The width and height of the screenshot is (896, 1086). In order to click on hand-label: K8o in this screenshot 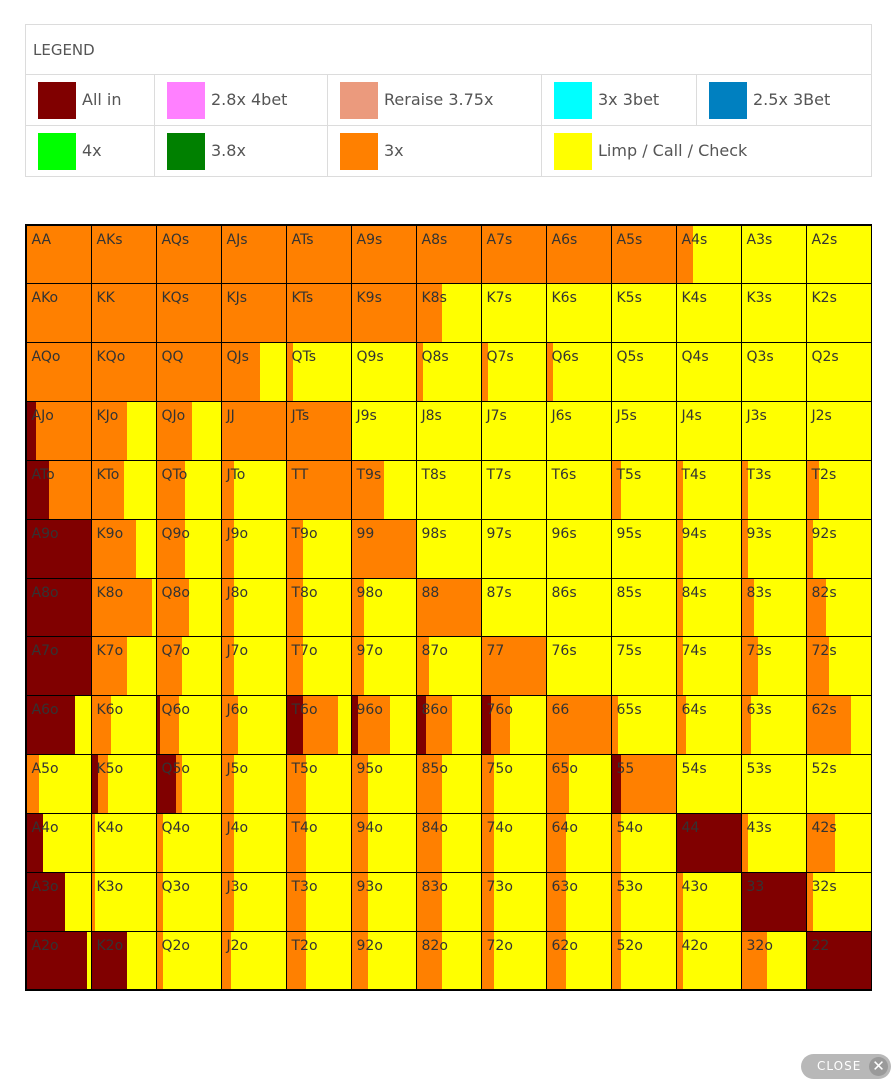, I will do `click(110, 592)`.